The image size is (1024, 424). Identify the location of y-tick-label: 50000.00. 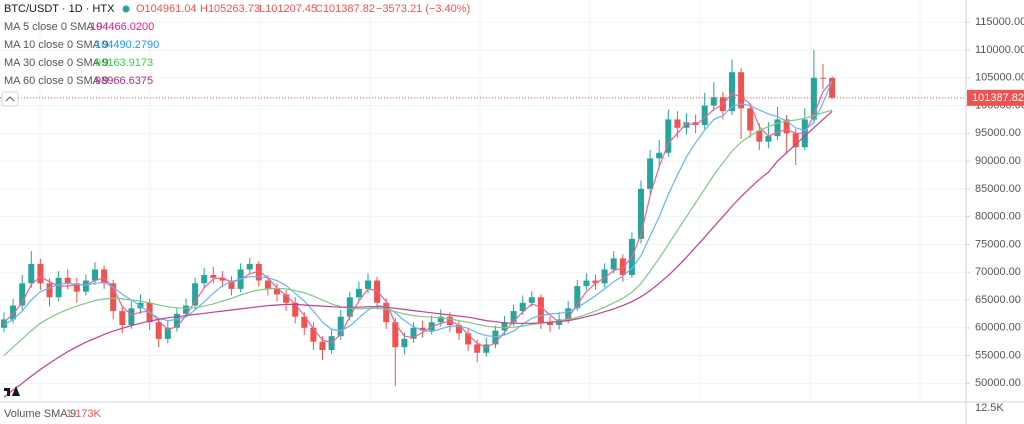
(998, 383).